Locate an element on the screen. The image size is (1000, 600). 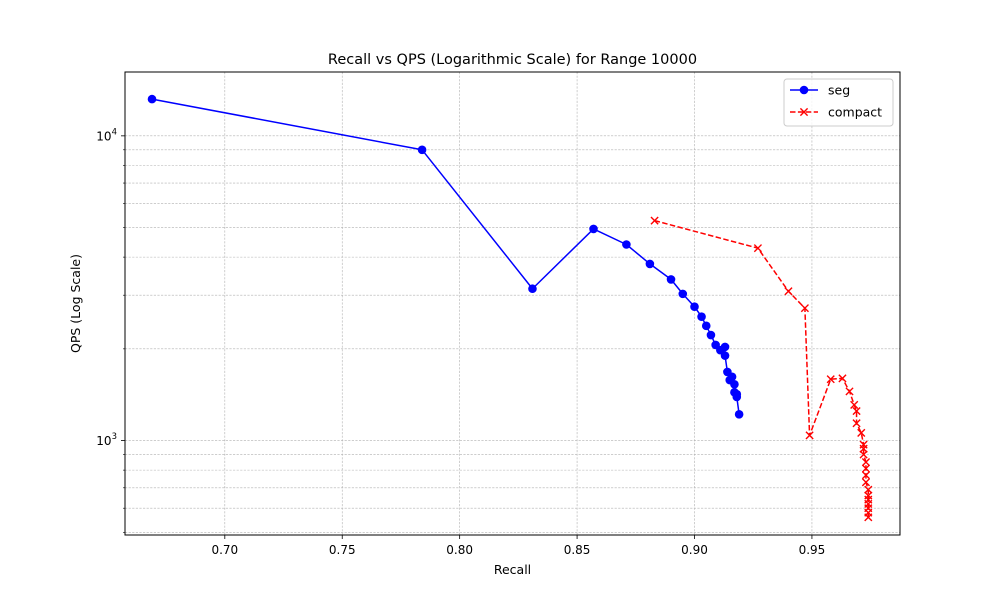
legend-marker-compact is located at coordinates (804, 112).